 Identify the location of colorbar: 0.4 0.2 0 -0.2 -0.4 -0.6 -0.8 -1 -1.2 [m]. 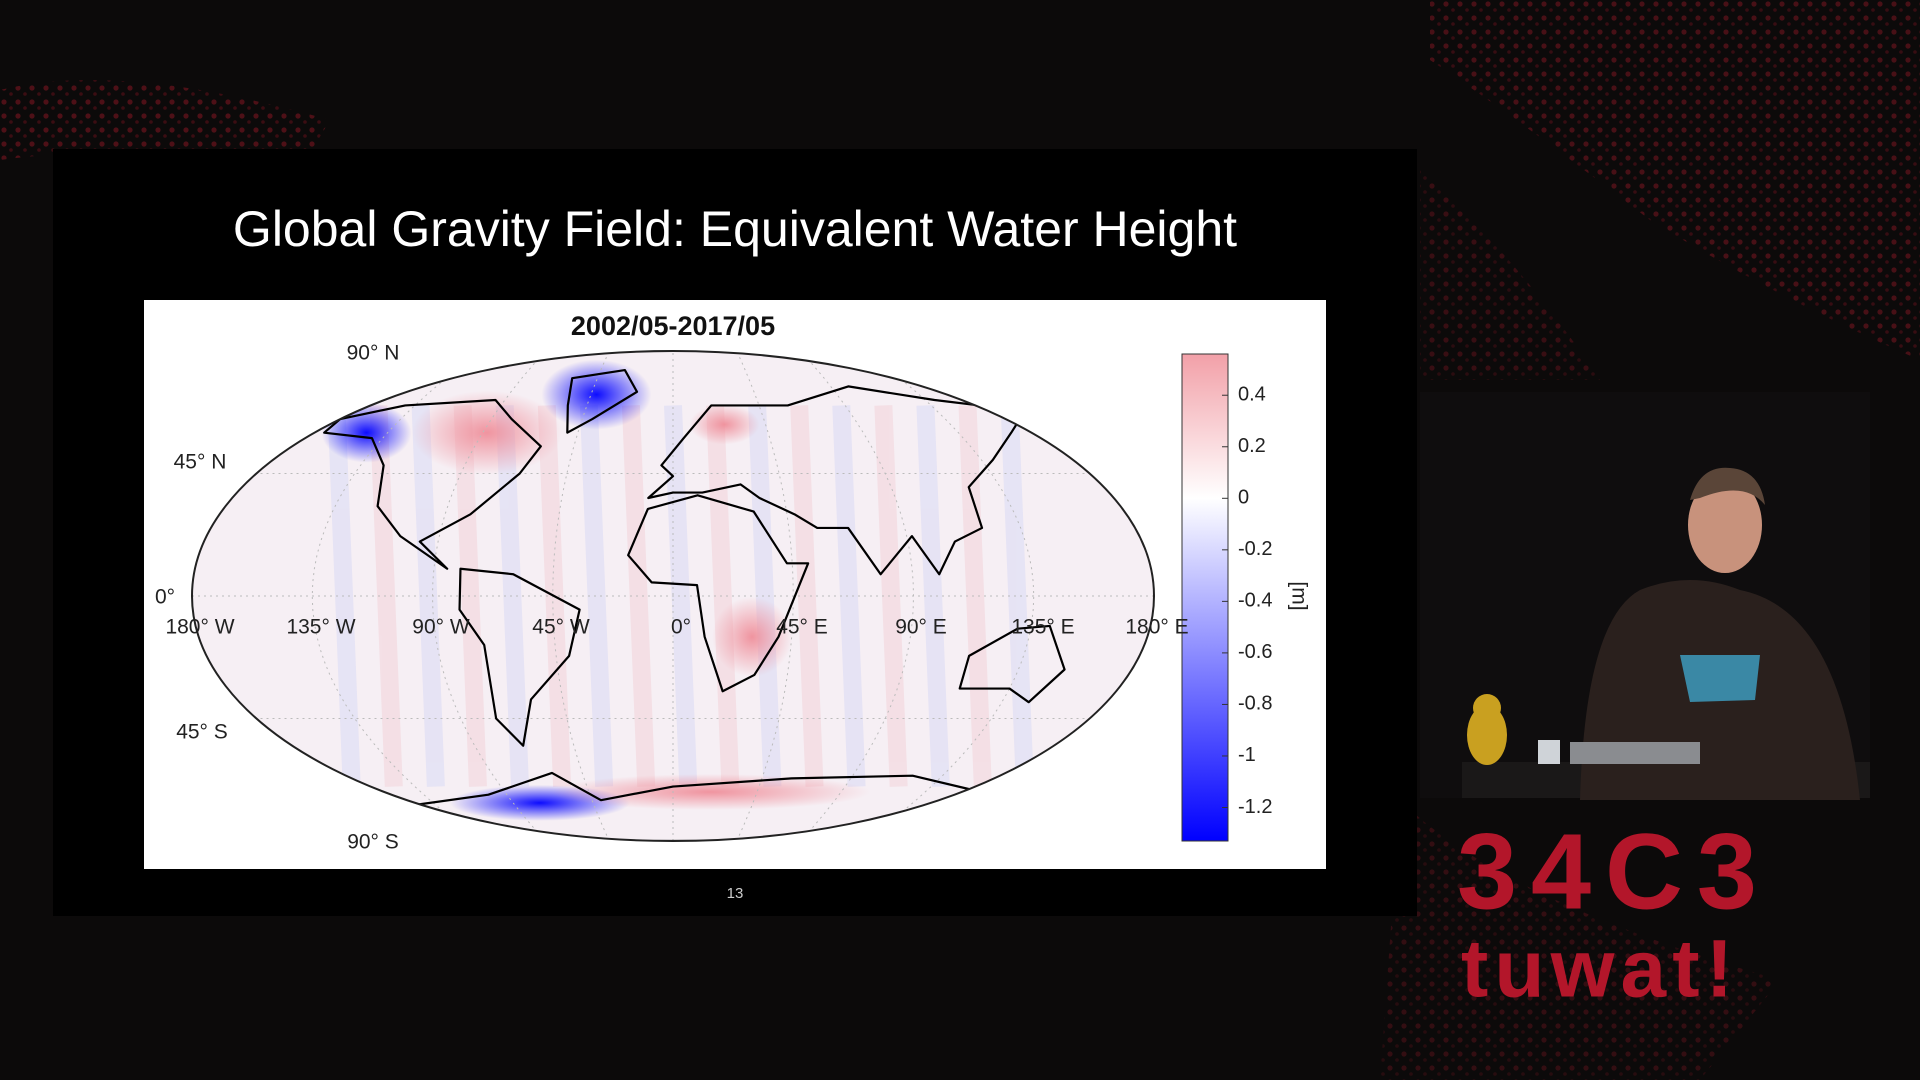
(1245, 597).